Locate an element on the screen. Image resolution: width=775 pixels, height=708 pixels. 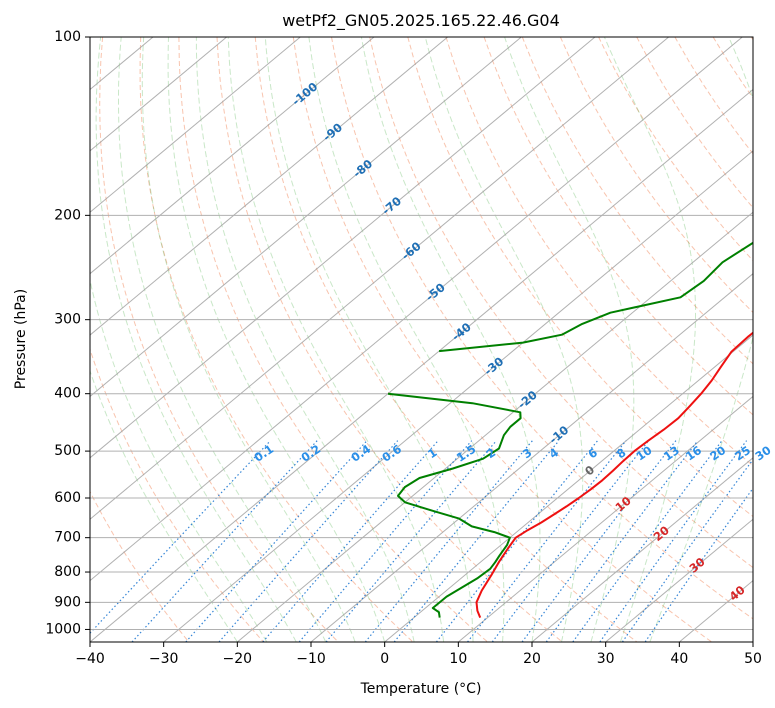
x-tick-label: 50 is located at coordinates (753, 659).